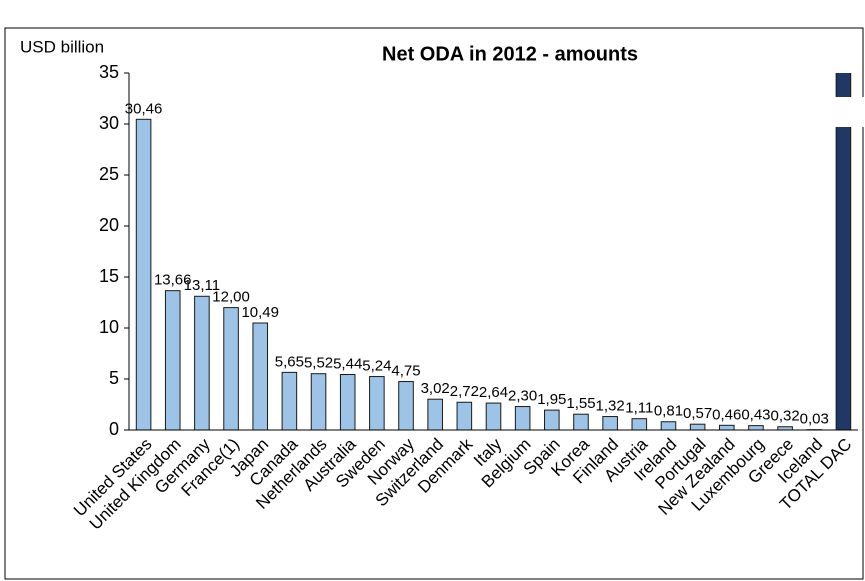  What do you see at coordinates (551, 399) in the screenshot?
I see `value-label: 1,95` at bounding box center [551, 399].